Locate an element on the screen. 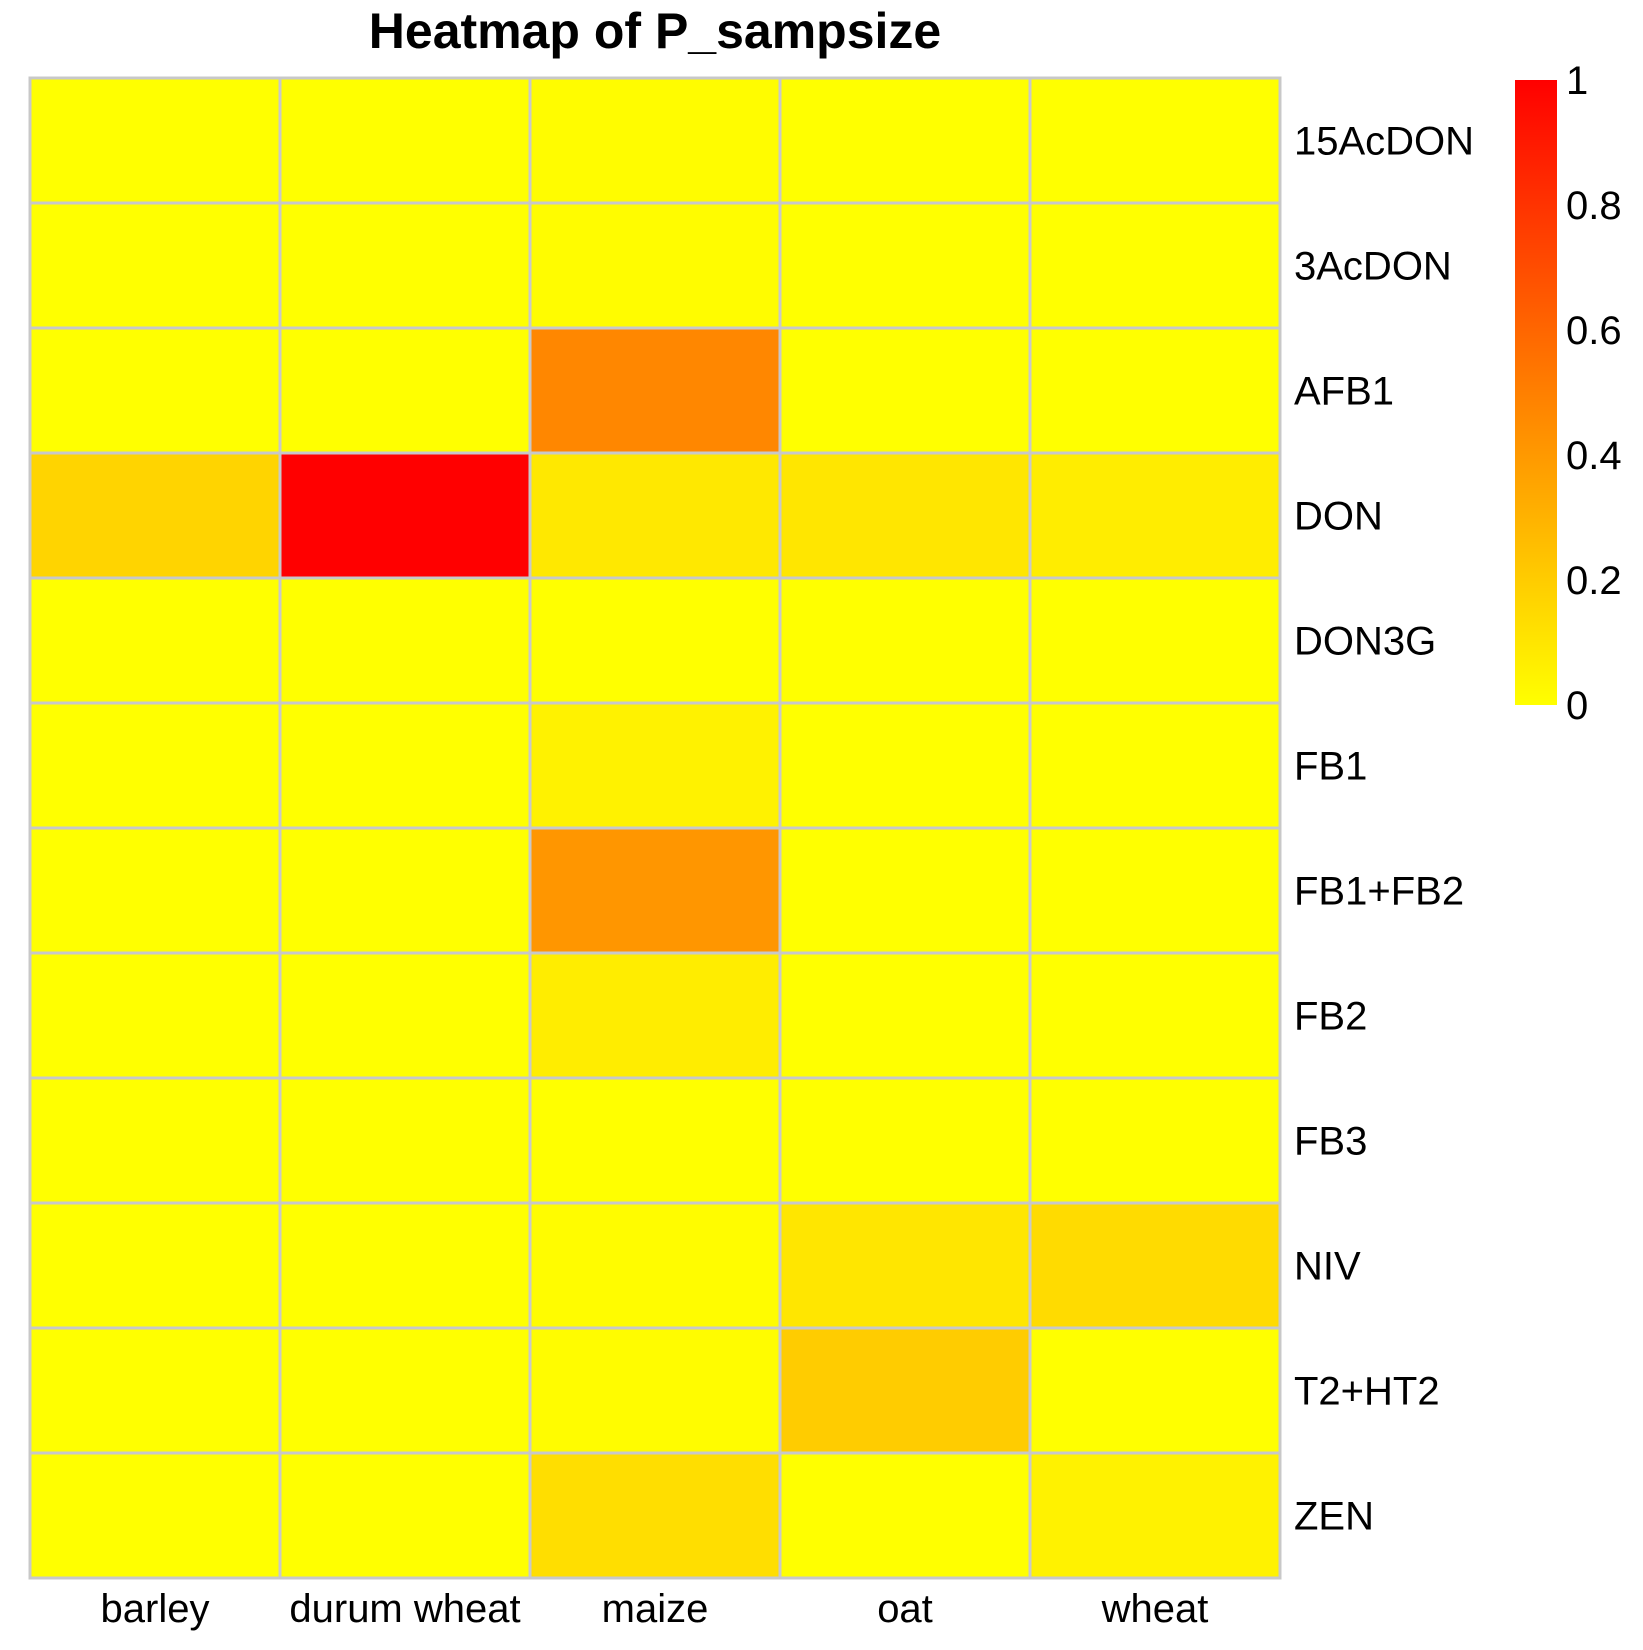 The image size is (1643, 1650). legend-tick-label: 1 is located at coordinates (1577, 81).